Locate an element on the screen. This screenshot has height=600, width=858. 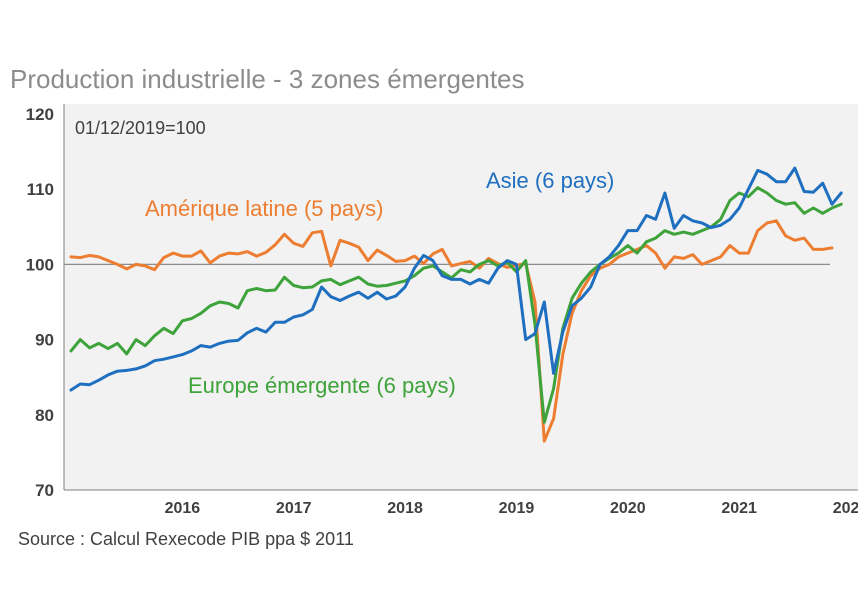
y-tick-label: 120 is located at coordinates (40, 114).